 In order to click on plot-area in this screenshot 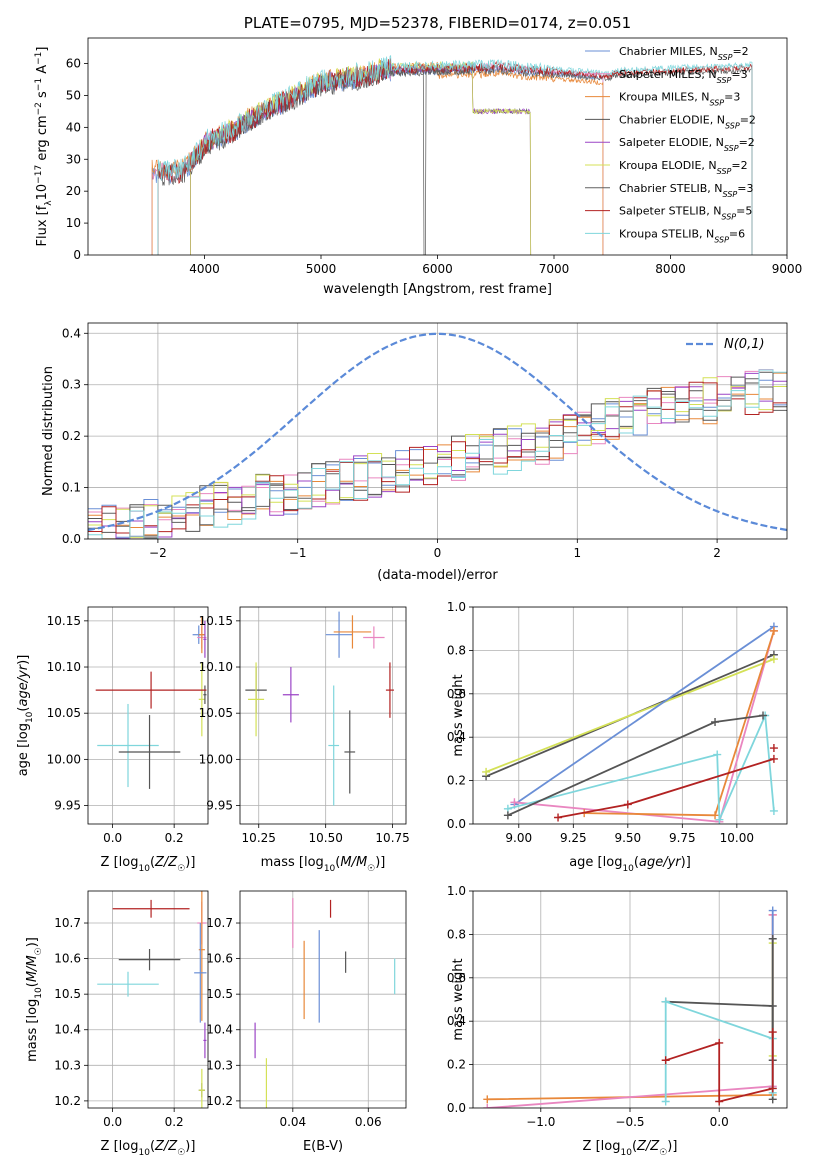, I will do `click(148, 999)`.